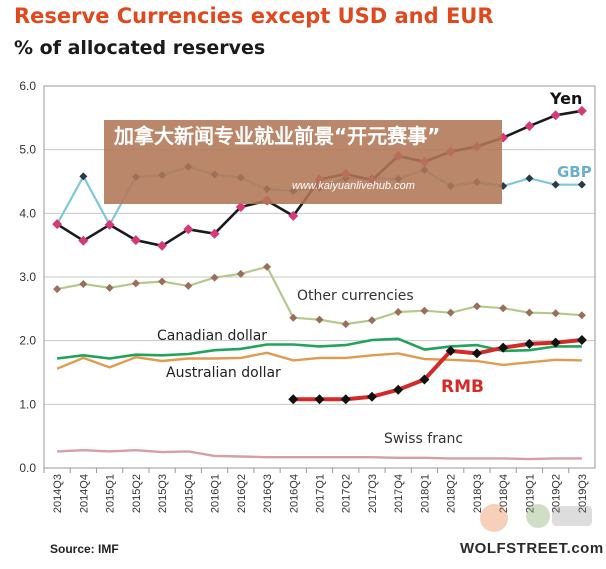 The image size is (606, 569). What do you see at coordinates (321, 493) in the screenshot?
I see `x-tick-label: 2017Q1` at bounding box center [321, 493].